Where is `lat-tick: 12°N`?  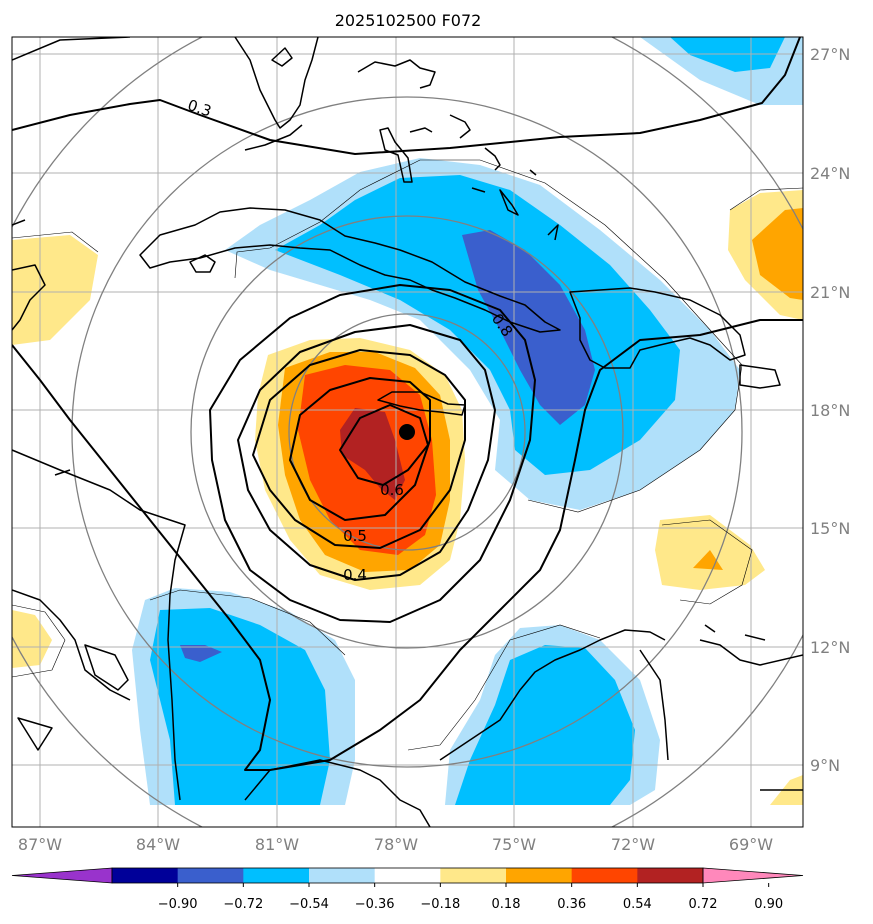
lat-tick: 12°N is located at coordinates (830, 647).